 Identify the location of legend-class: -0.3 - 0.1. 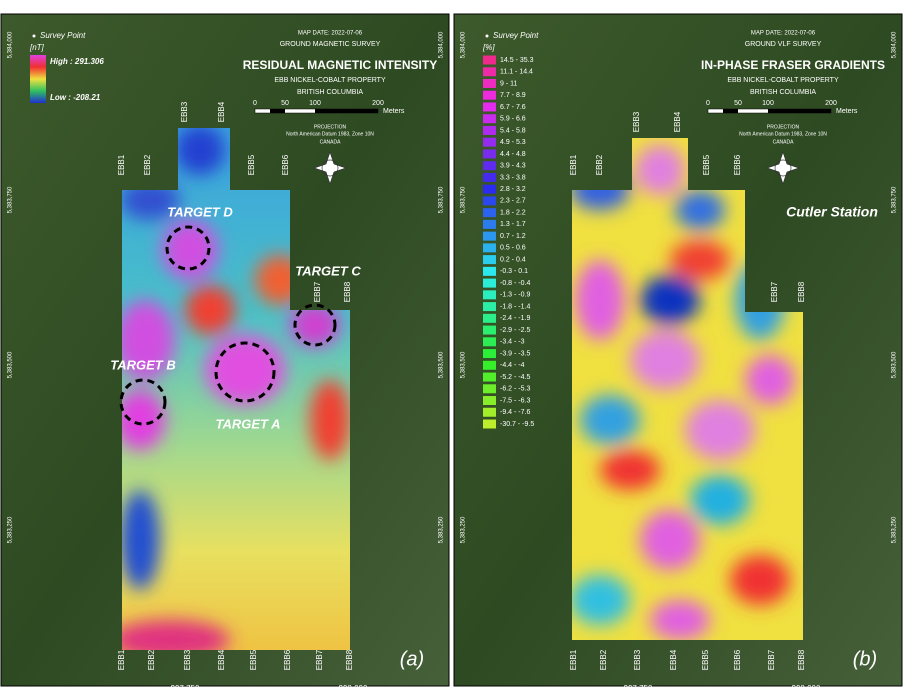
(514, 271).